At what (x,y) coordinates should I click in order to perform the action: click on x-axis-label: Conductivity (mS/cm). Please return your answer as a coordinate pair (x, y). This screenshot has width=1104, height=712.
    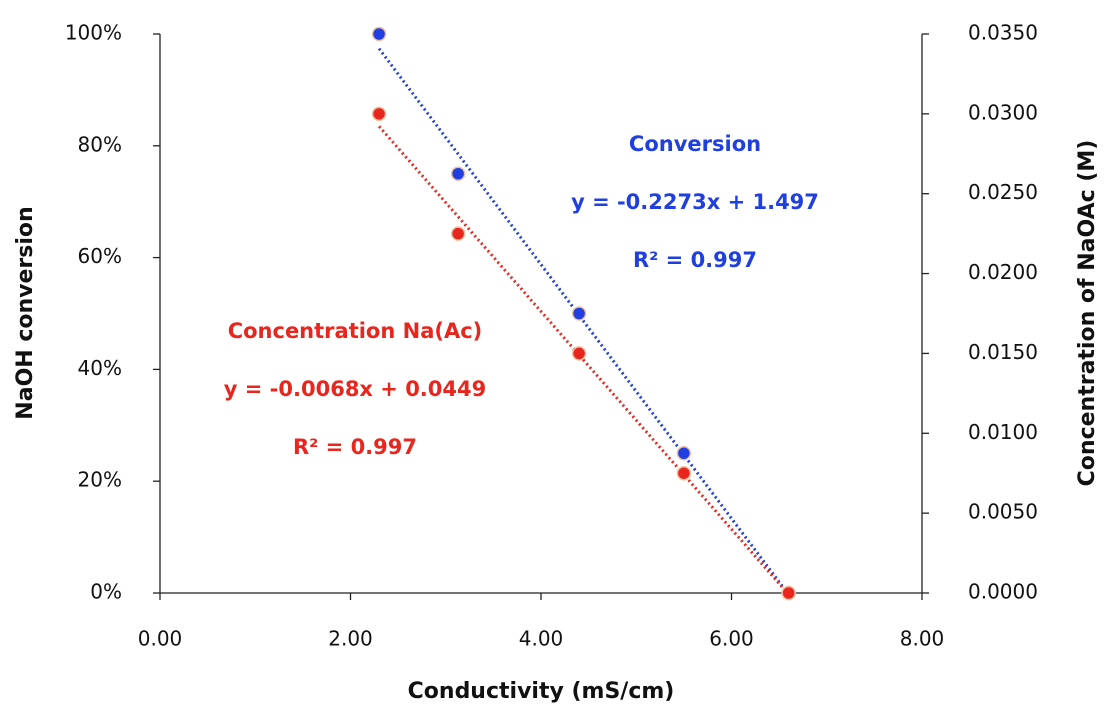
    Looking at the image, I should click on (541, 691).